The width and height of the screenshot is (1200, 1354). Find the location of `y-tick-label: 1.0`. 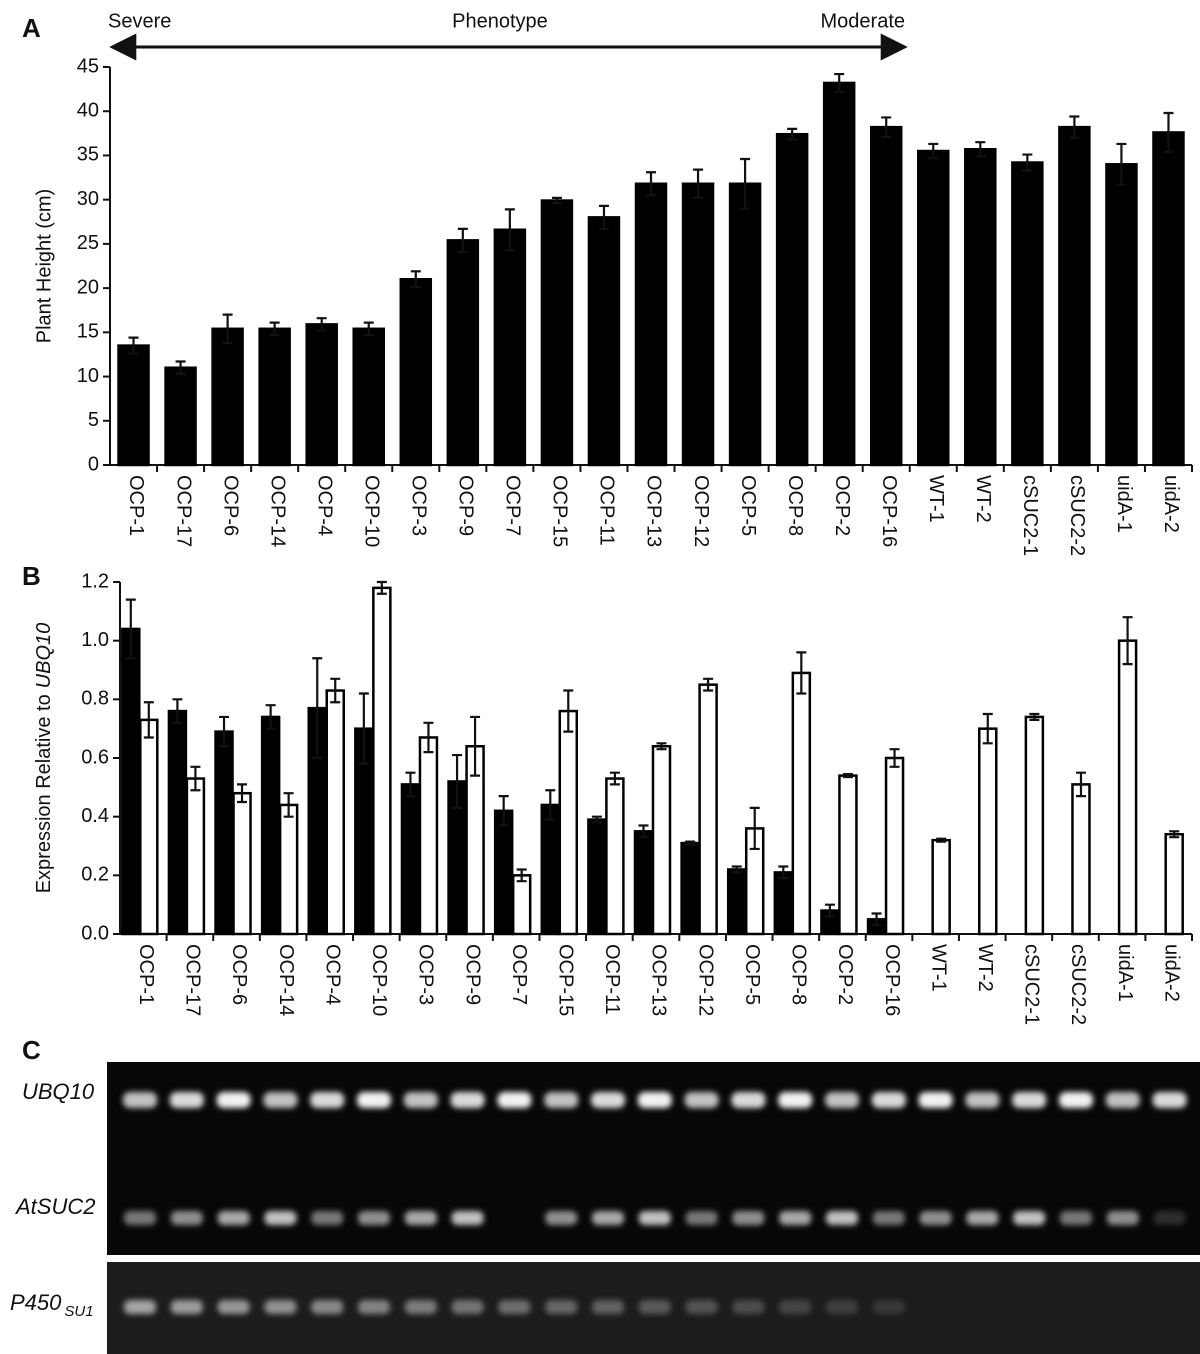

y-tick-label: 1.0 is located at coordinates (95, 640).